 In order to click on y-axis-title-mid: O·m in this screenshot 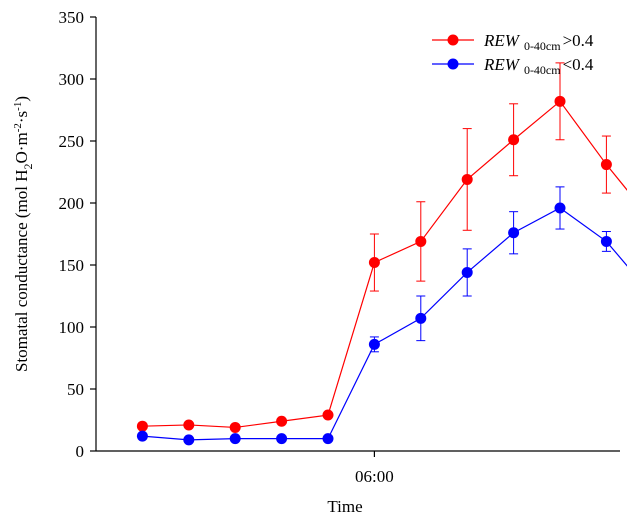, I will do `click(21, 147)`.